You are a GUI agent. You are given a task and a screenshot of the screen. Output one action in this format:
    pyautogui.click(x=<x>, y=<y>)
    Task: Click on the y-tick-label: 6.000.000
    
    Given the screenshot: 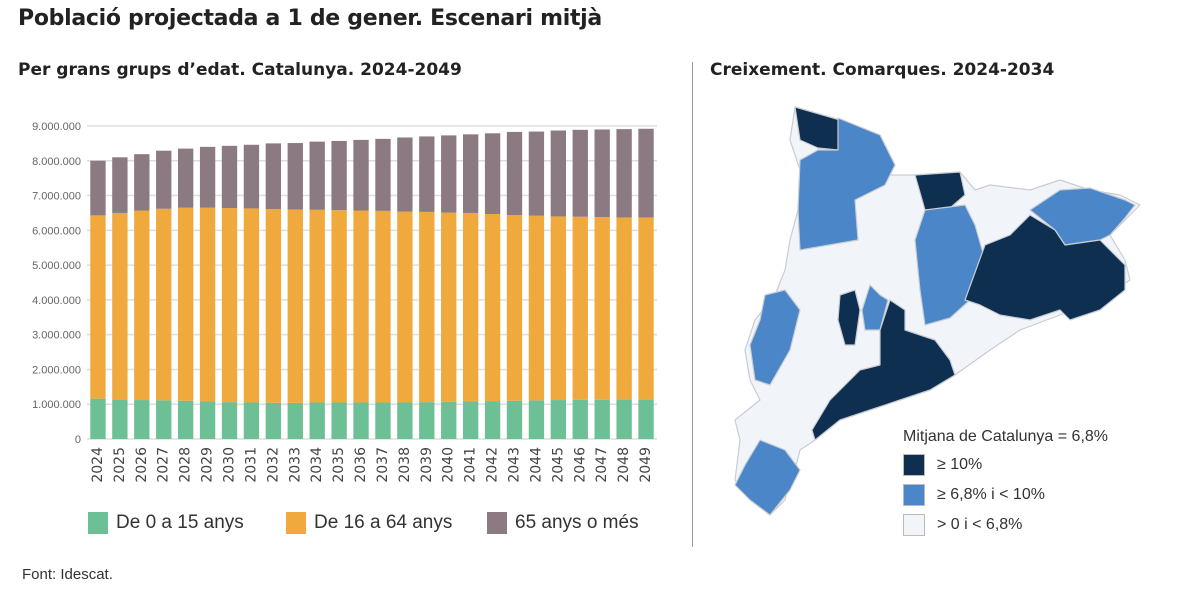 What is the action you would take?
    pyautogui.click(x=56, y=231)
    